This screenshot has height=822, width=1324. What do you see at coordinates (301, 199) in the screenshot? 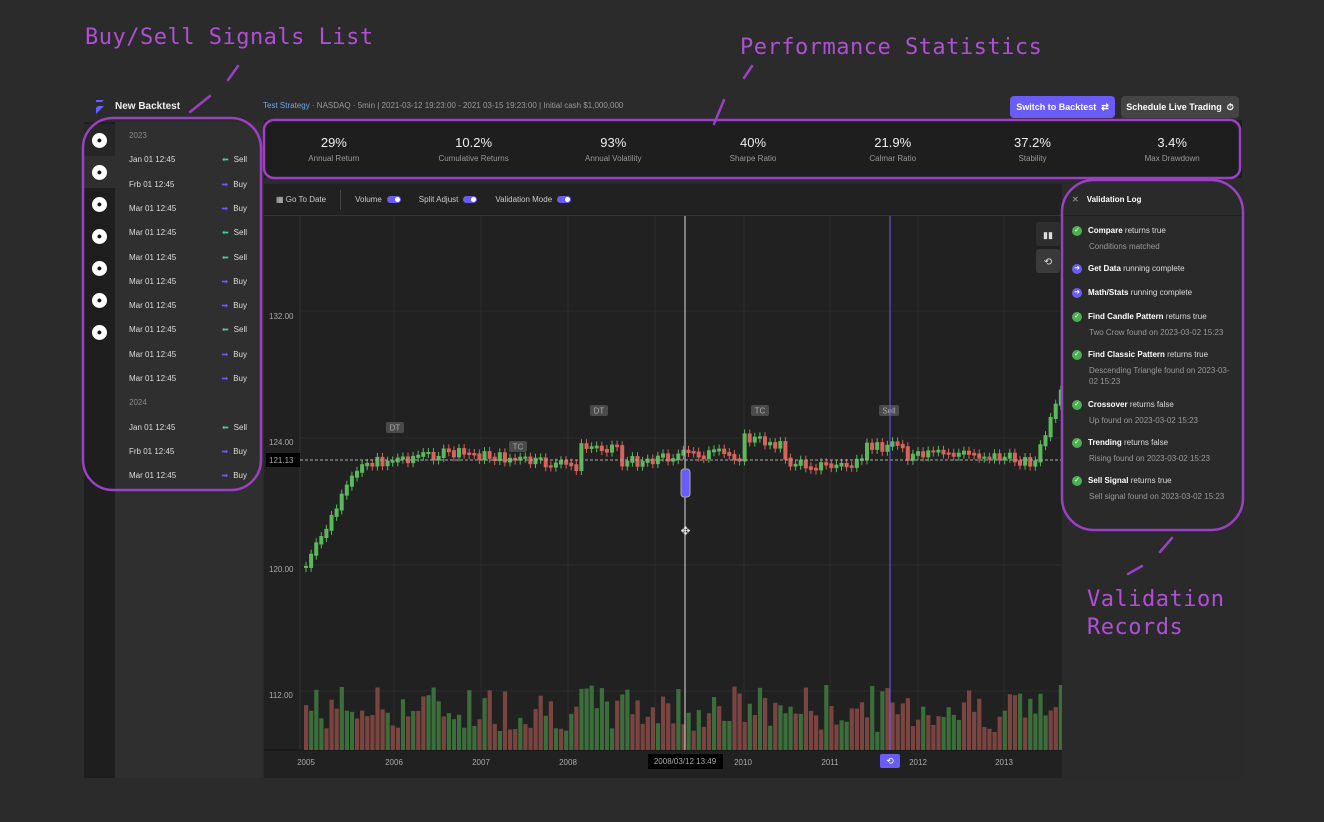
I see `go-to-date-button: ▦ Go To Date` at bounding box center [301, 199].